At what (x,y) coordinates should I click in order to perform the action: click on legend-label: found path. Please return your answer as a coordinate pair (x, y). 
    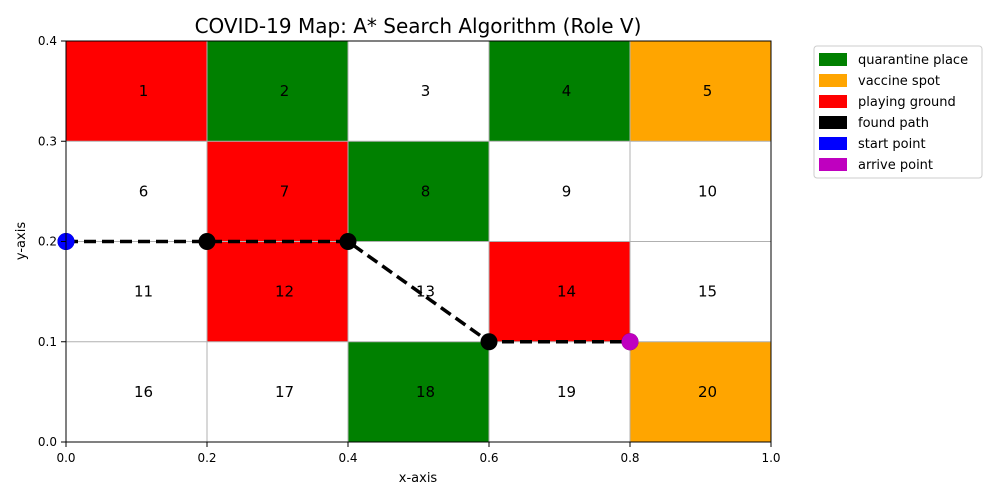
    Looking at the image, I should click on (893, 123).